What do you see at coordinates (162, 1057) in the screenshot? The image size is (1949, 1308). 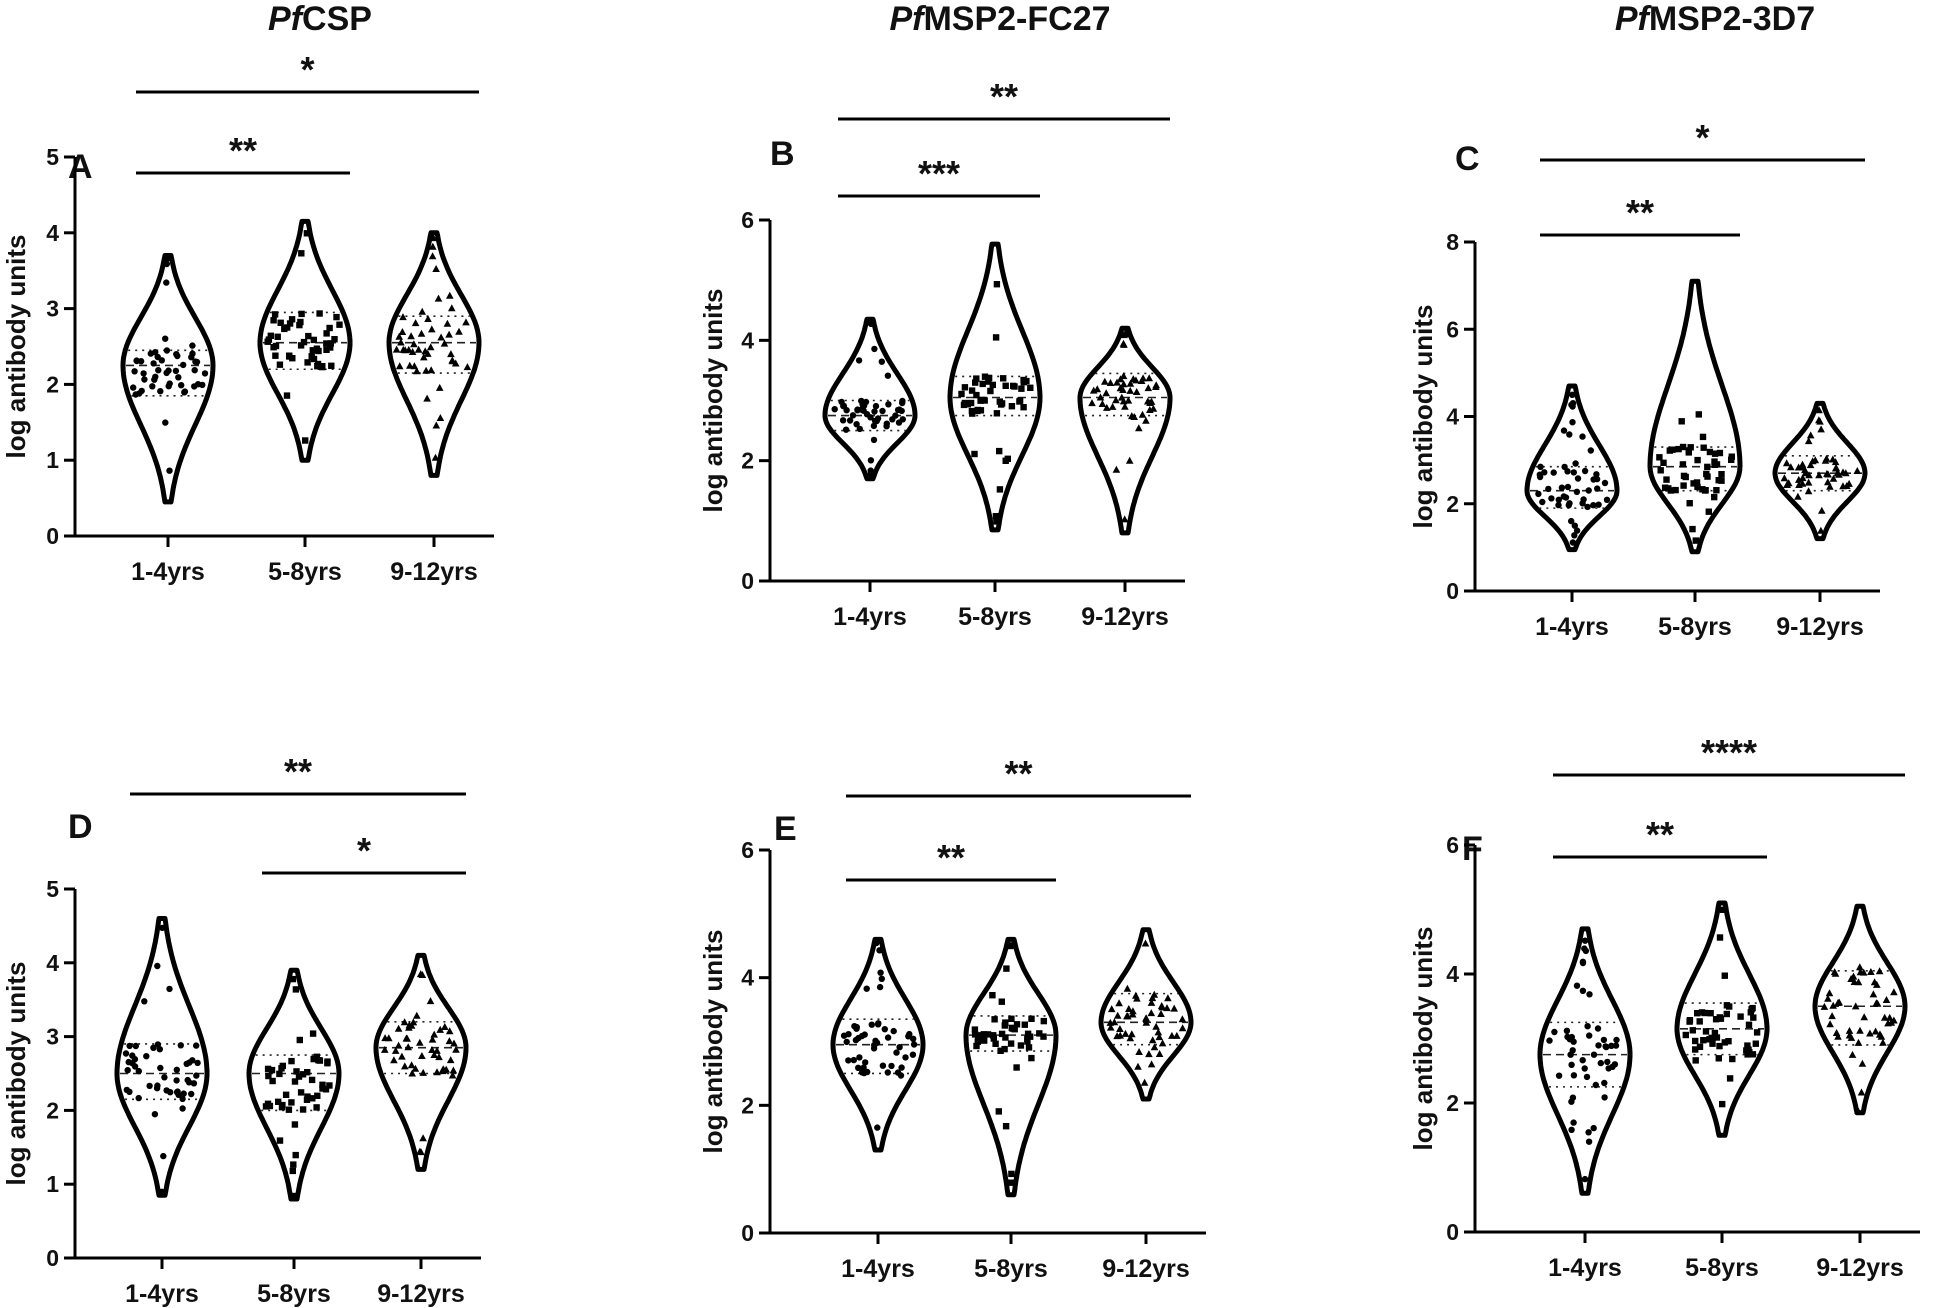 I see `violin-1-4yrs` at bounding box center [162, 1057].